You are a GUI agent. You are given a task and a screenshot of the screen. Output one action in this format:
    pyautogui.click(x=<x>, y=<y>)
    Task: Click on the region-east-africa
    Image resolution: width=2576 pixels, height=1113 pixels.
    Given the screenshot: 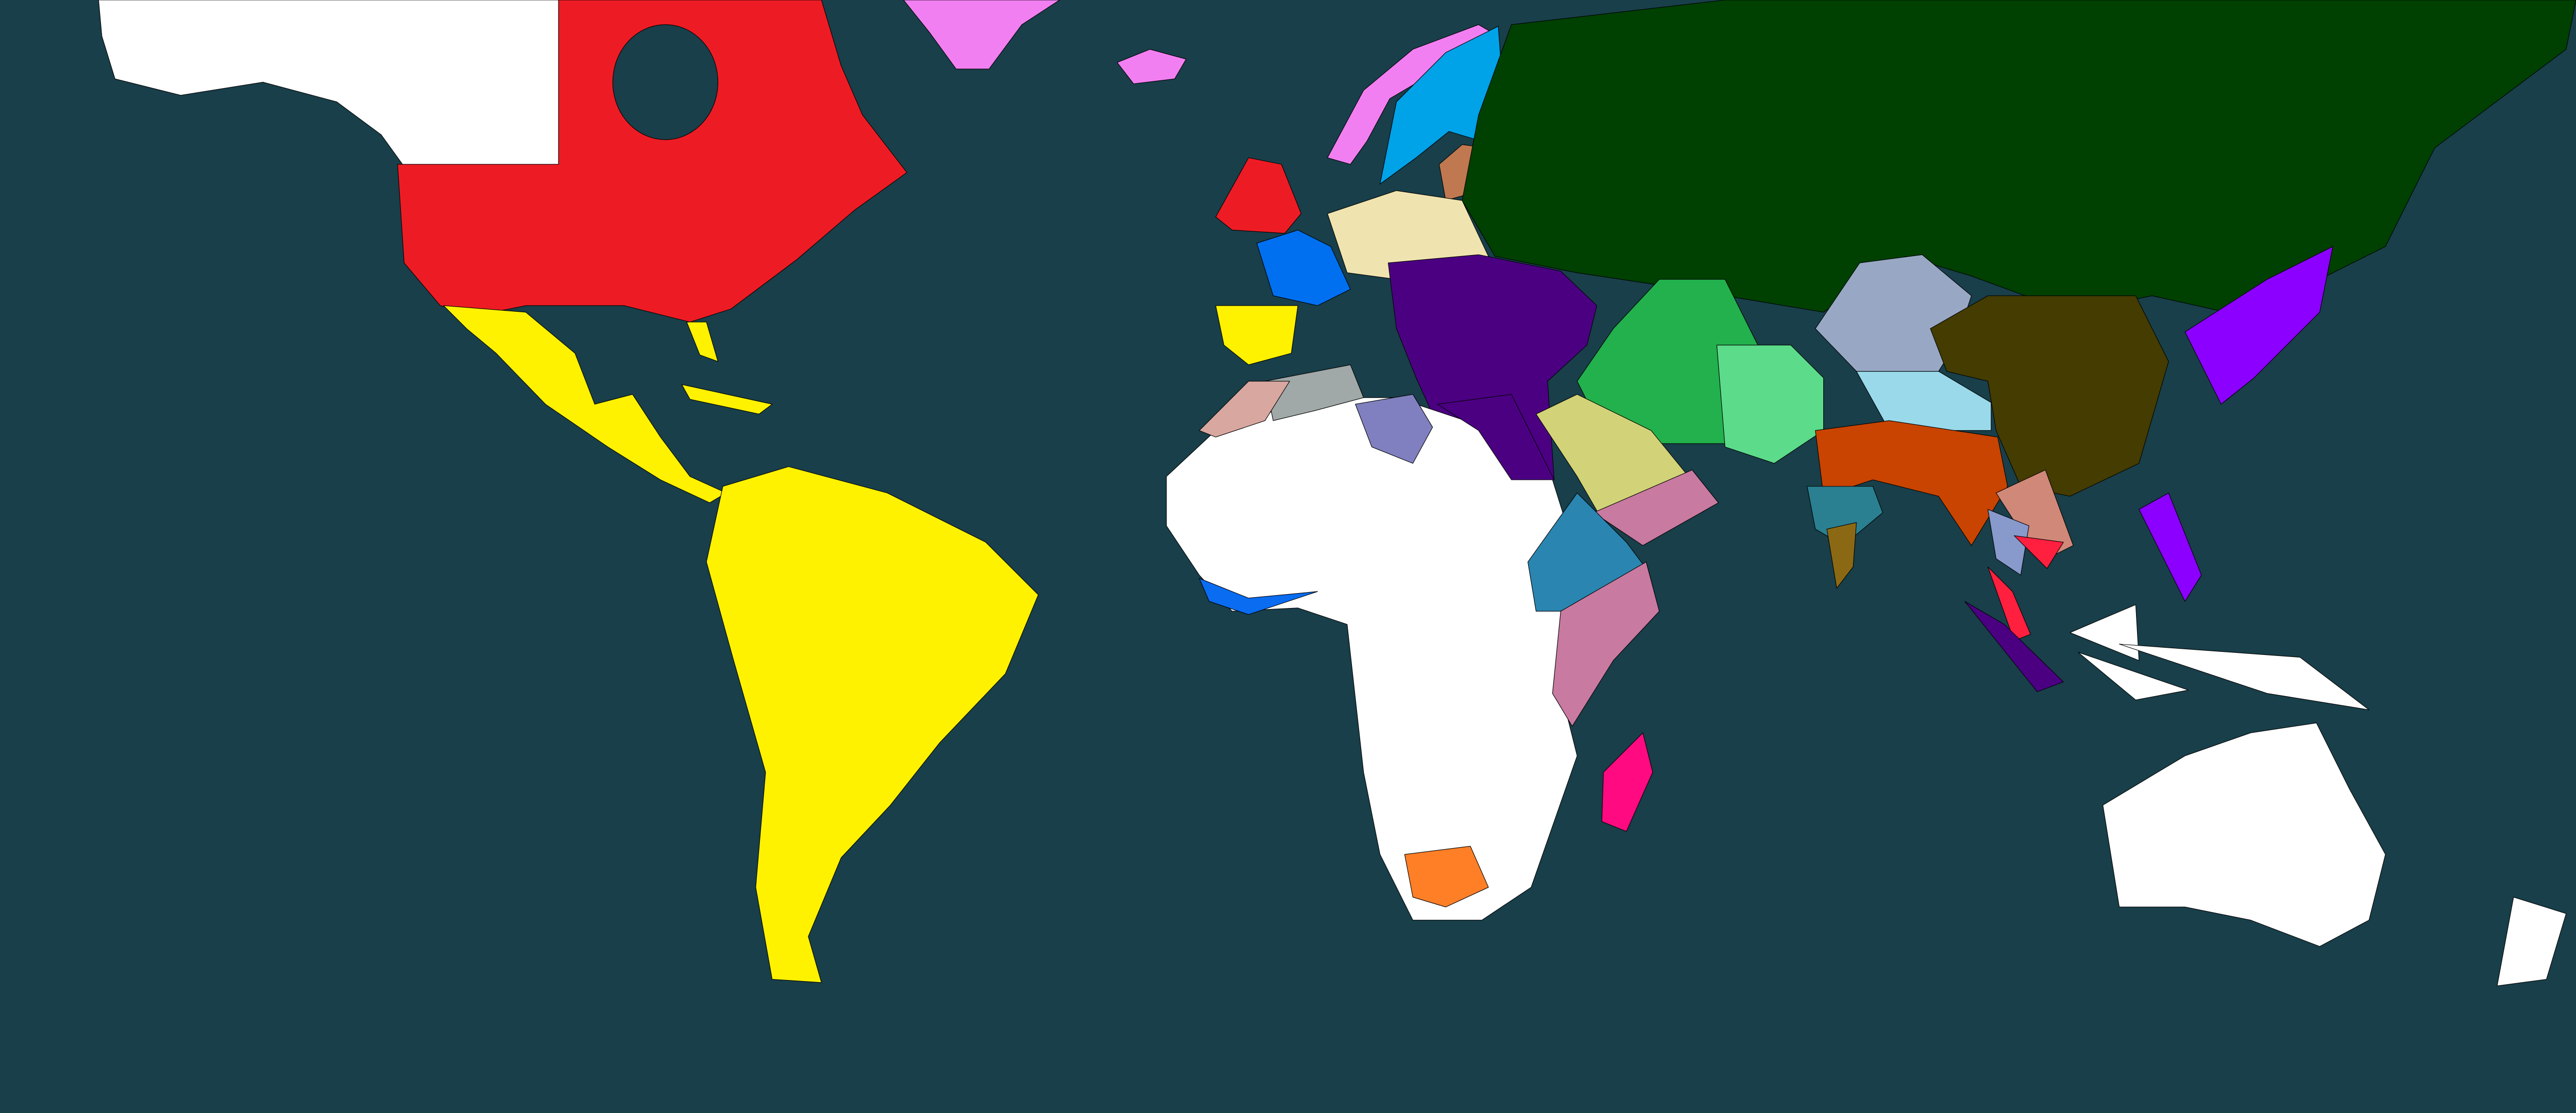 What is the action you would take?
    pyautogui.click(x=1606, y=644)
    